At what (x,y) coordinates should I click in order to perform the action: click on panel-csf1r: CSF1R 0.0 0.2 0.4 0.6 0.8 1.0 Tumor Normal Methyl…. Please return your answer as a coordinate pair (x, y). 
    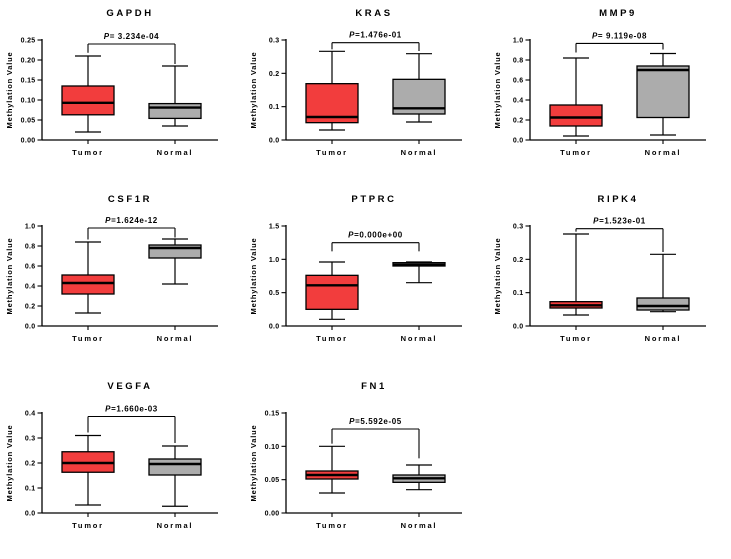
    Looking at the image, I should click on (122, 279).